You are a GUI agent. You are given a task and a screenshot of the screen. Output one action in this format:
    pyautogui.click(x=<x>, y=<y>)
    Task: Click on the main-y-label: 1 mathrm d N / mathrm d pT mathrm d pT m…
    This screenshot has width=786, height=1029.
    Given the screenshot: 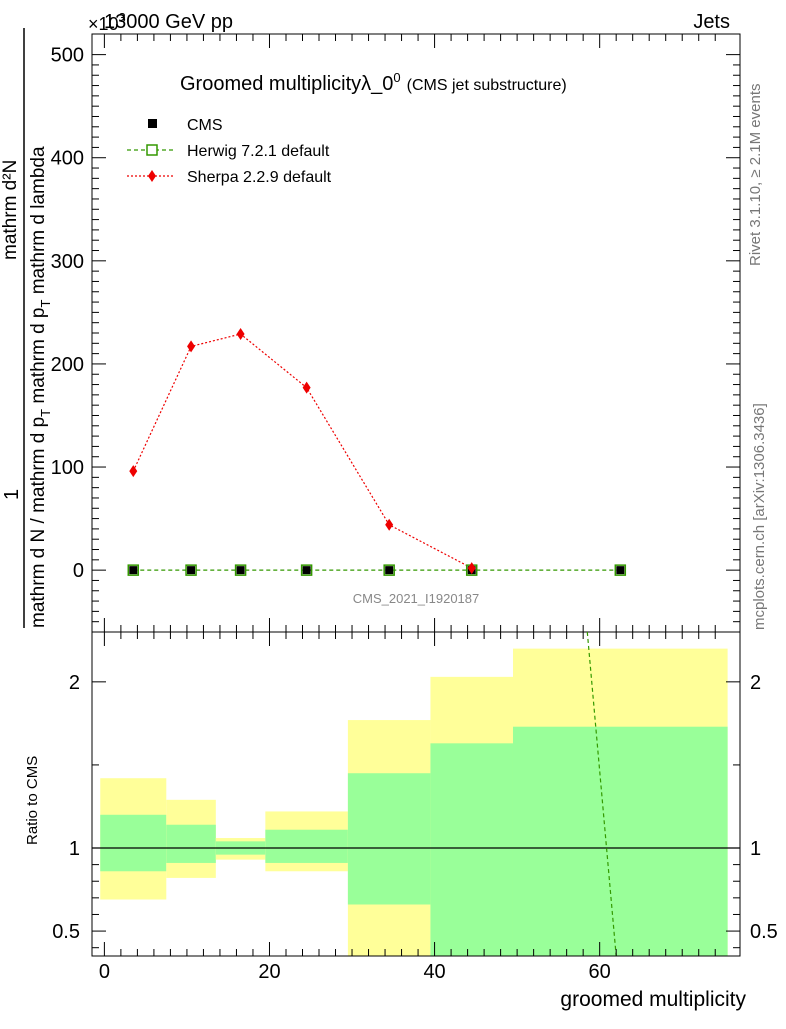 What is the action you would take?
    pyautogui.click(x=26, y=328)
    